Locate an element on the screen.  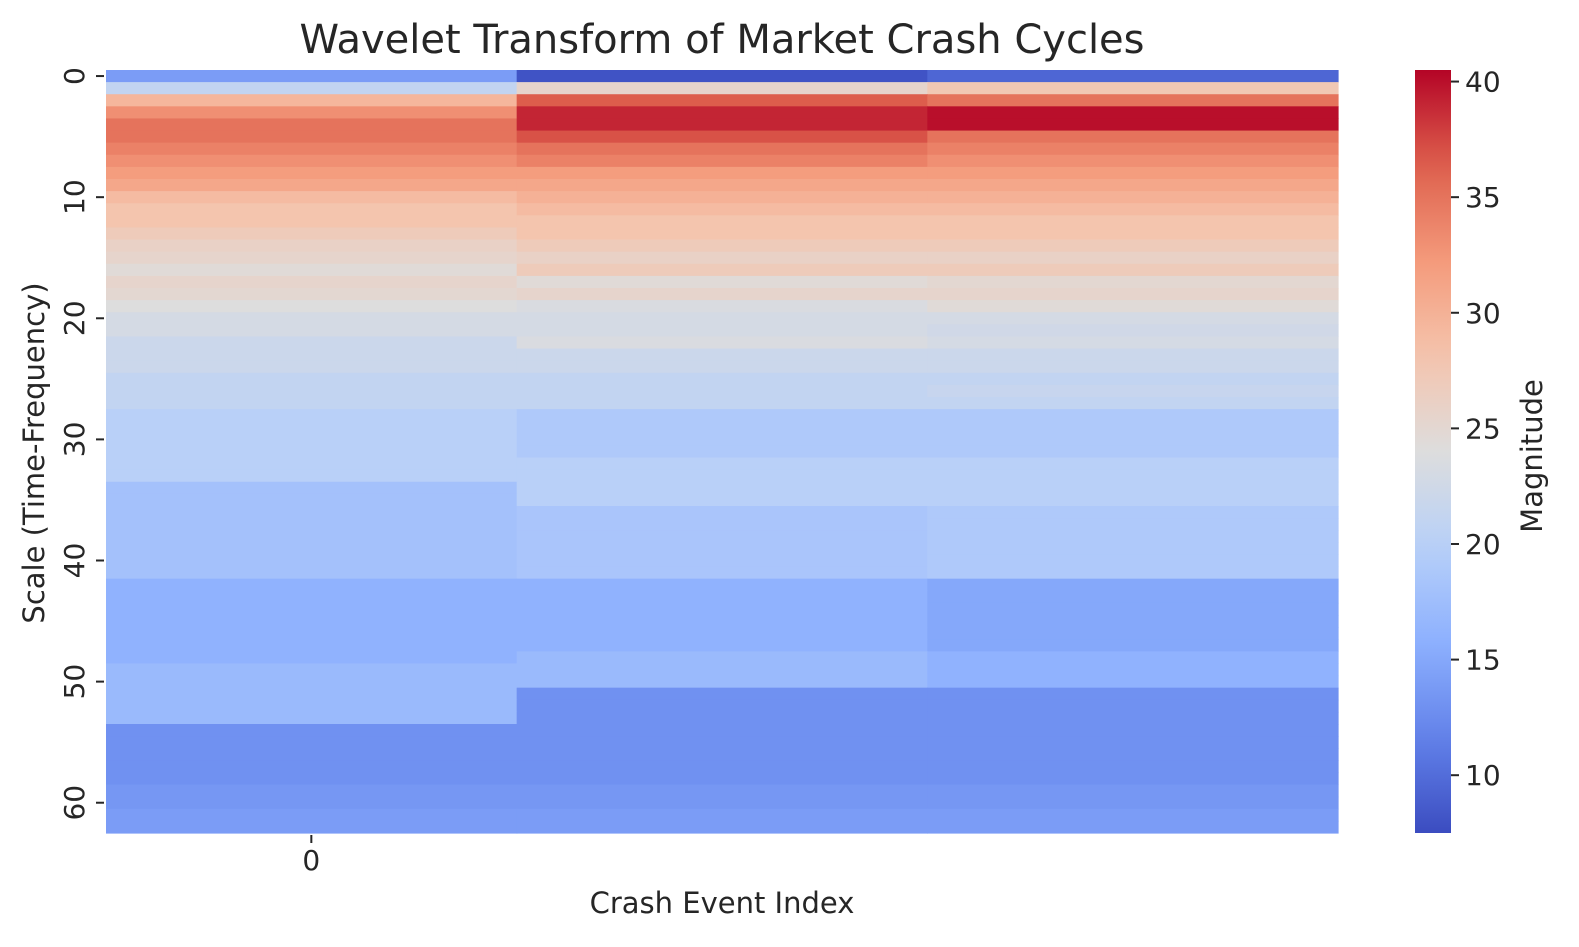
colorbar-tick-label: 30 is located at coordinates (1483, 313).